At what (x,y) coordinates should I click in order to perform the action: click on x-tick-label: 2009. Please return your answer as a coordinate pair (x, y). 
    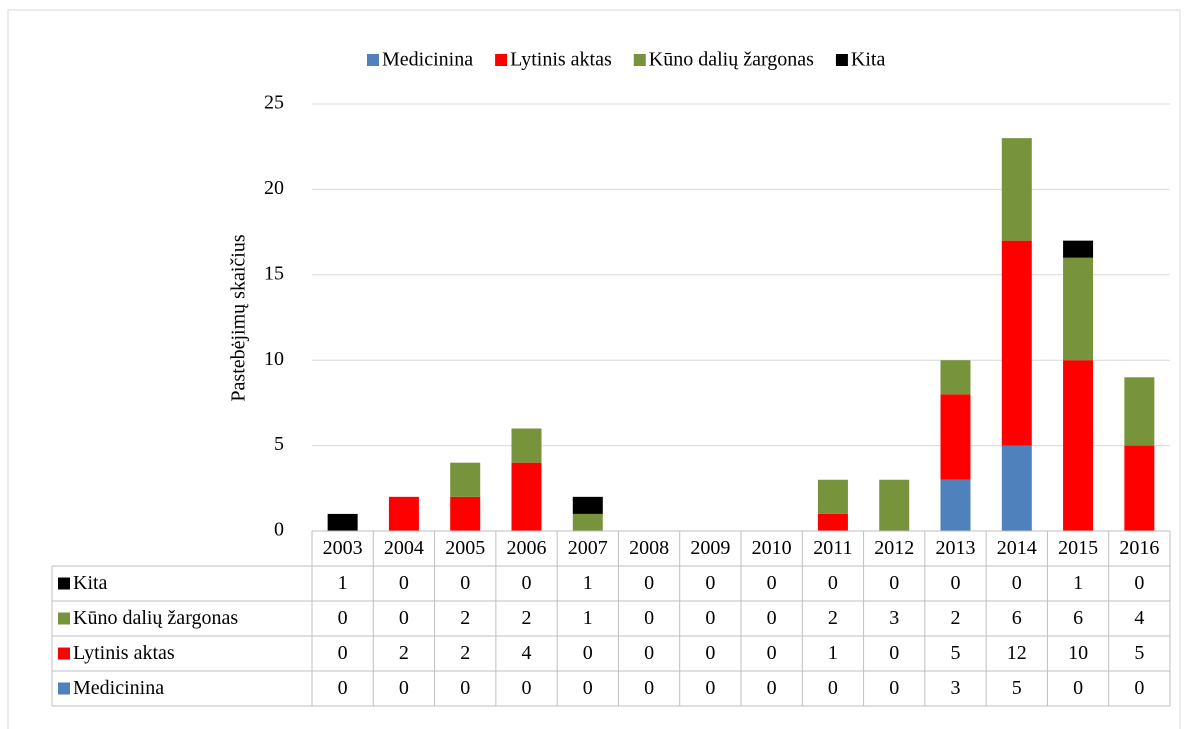
    Looking at the image, I should click on (710, 548).